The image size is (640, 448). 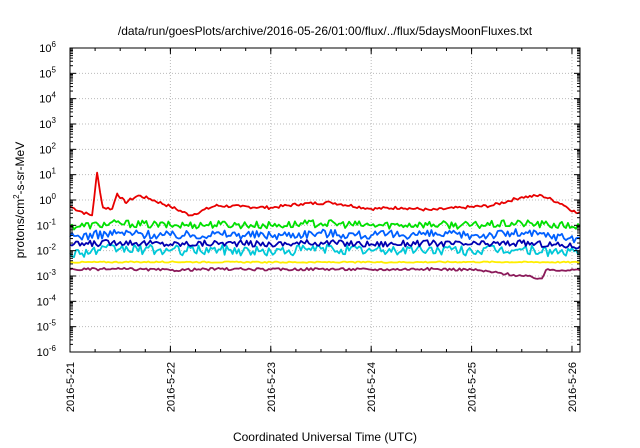 I want to click on y-tick-label-exponent: 2, so click(x=54, y=145).